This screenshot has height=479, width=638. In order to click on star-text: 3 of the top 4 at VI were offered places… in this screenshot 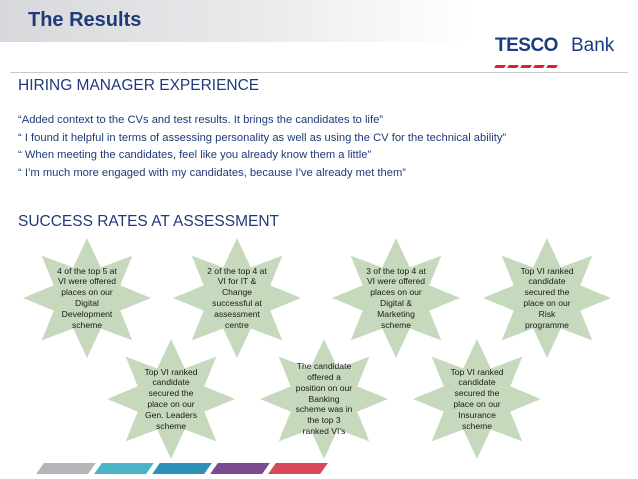, I will do `click(396, 297)`.